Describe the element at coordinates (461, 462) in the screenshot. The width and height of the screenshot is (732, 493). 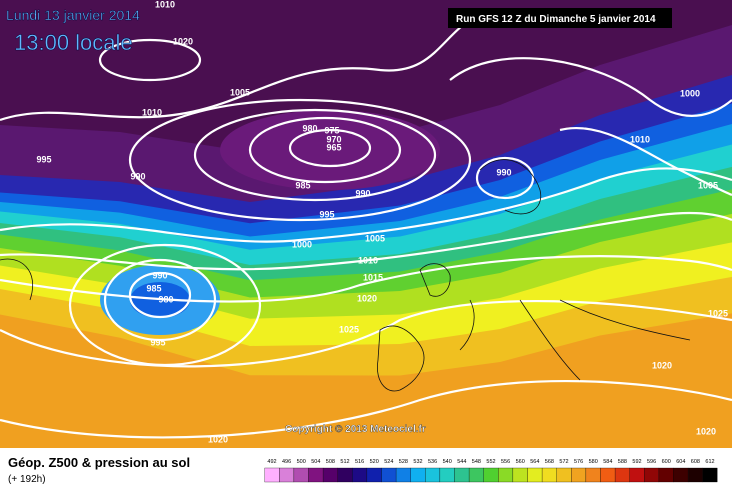
I see `scale-label: 544` at that location.